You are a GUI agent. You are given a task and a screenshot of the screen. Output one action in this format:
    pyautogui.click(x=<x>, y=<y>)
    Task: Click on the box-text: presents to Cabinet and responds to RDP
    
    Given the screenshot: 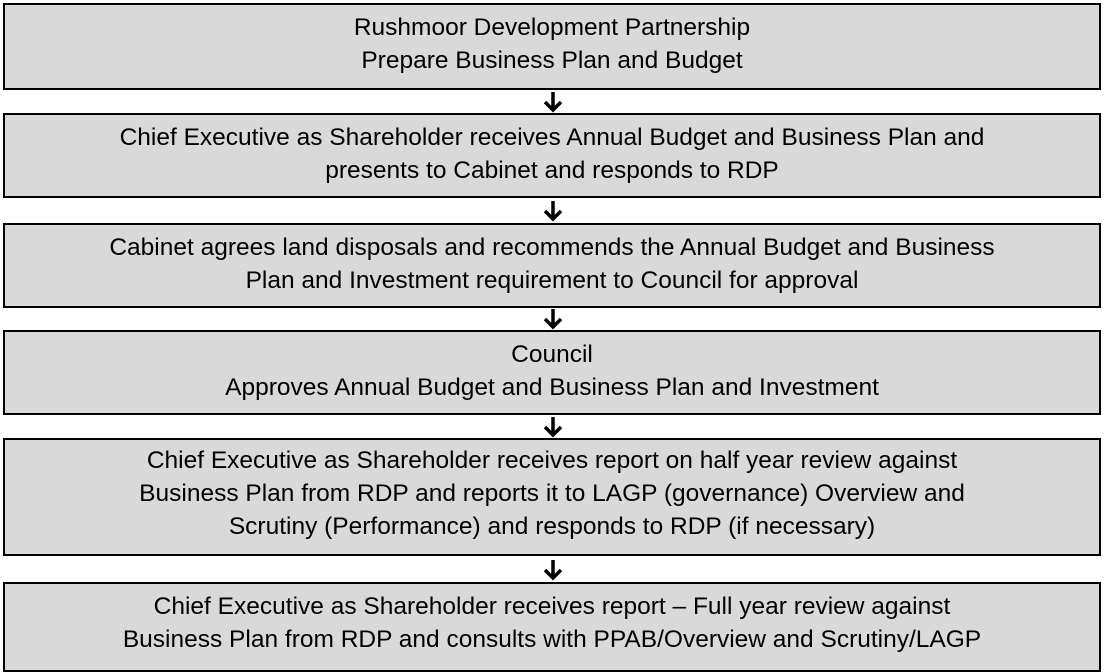 What is the action you would take?
    pyautogui.click(x=552, y=170)
    